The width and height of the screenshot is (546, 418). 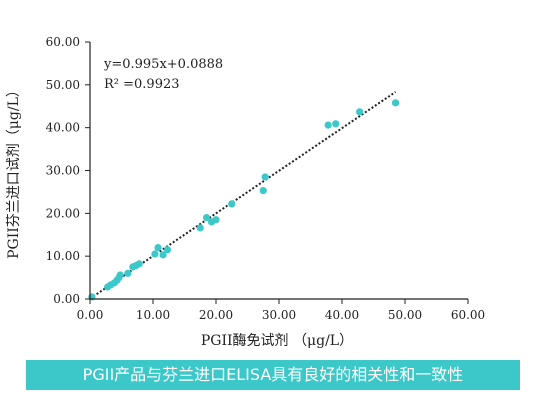 I want to click on y-tick-label: 0.00, so click(x=66, y=299).